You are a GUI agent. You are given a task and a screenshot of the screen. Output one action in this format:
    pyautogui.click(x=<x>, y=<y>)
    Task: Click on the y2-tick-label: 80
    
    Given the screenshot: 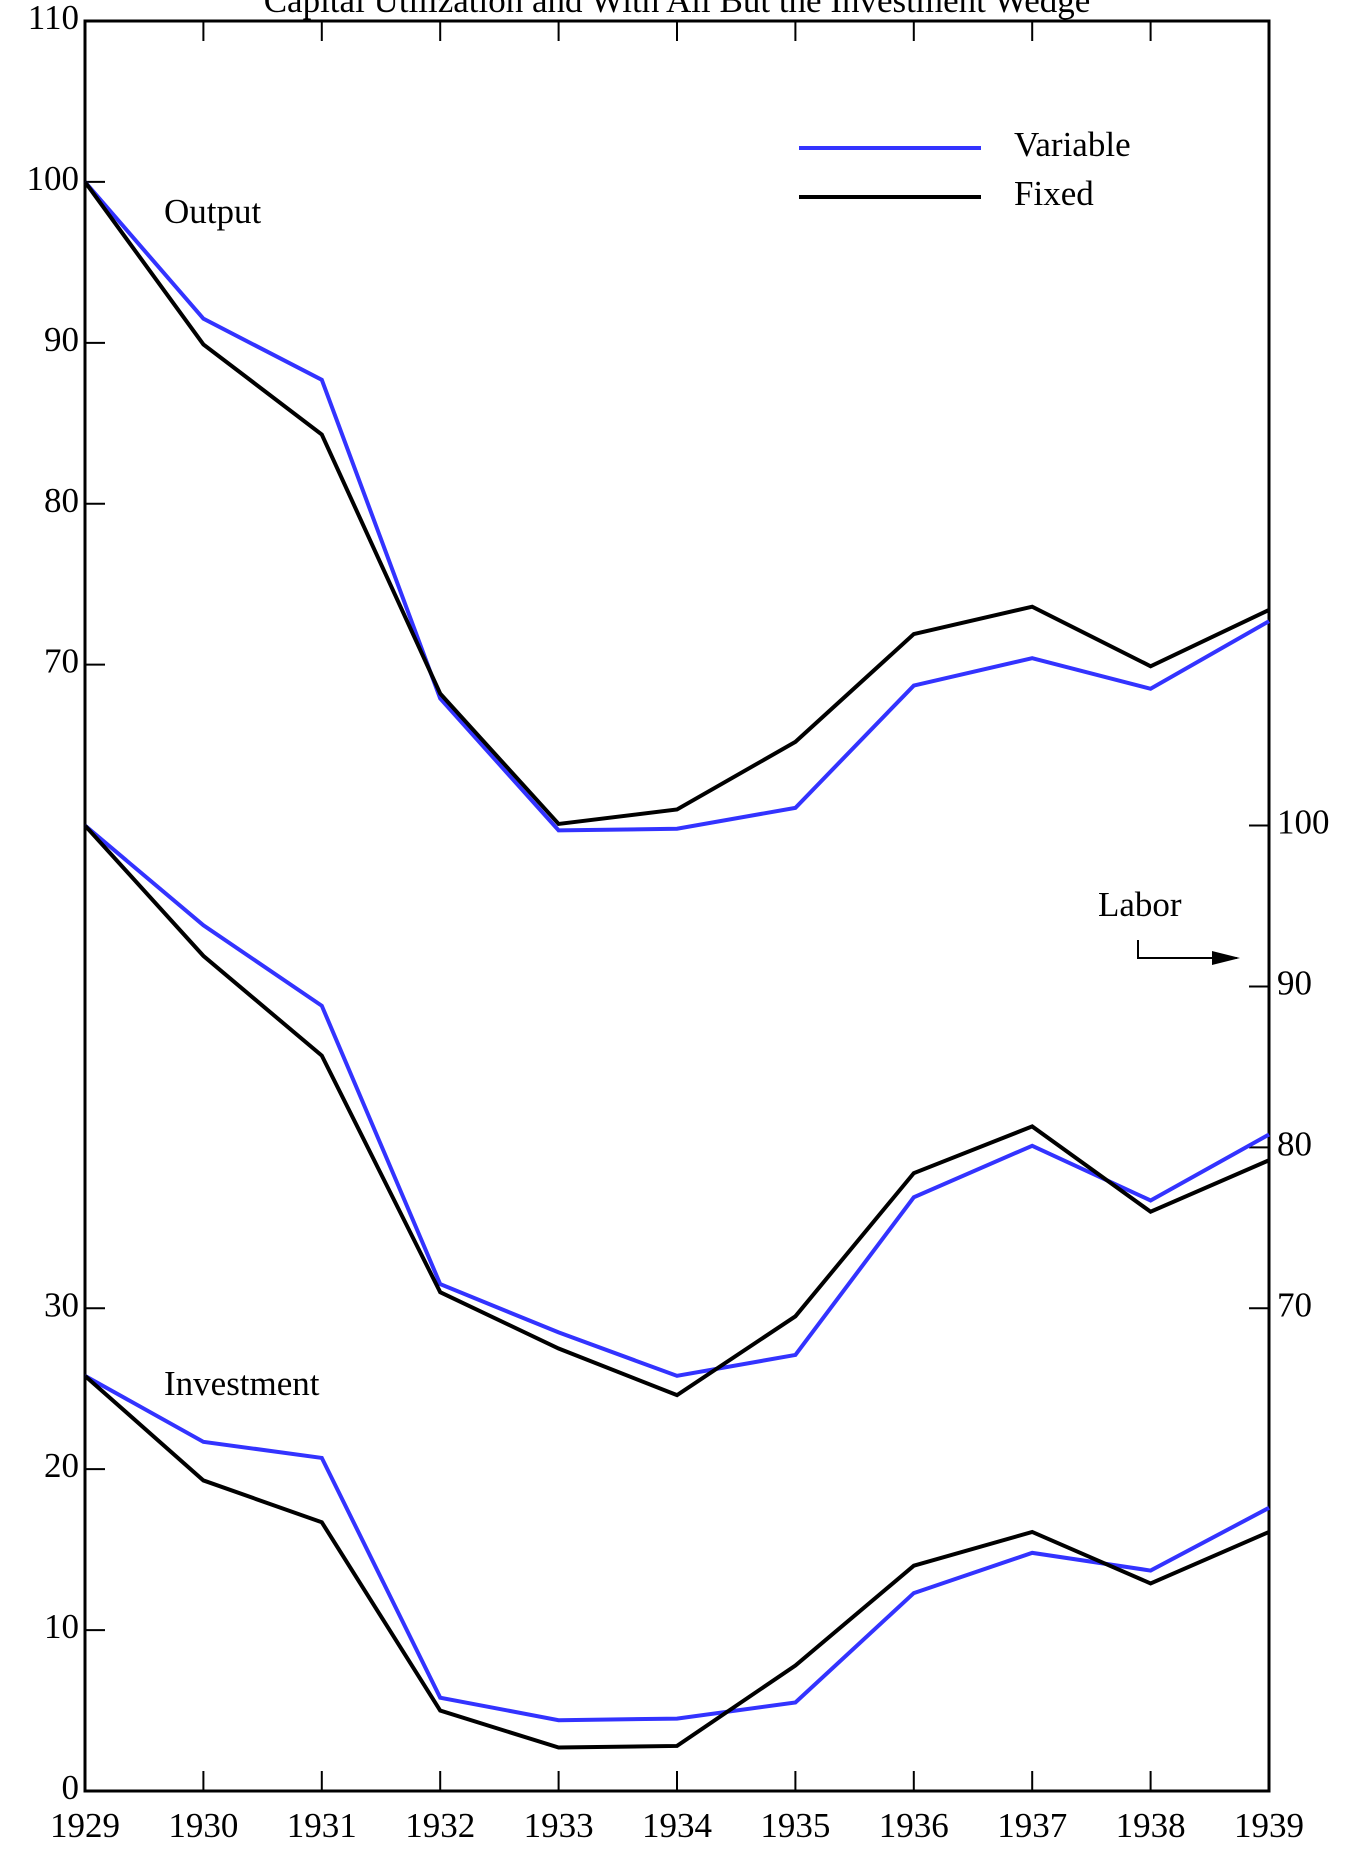 What is the action you would take?
    pyautogui.click(x=1294, y=1143)
    